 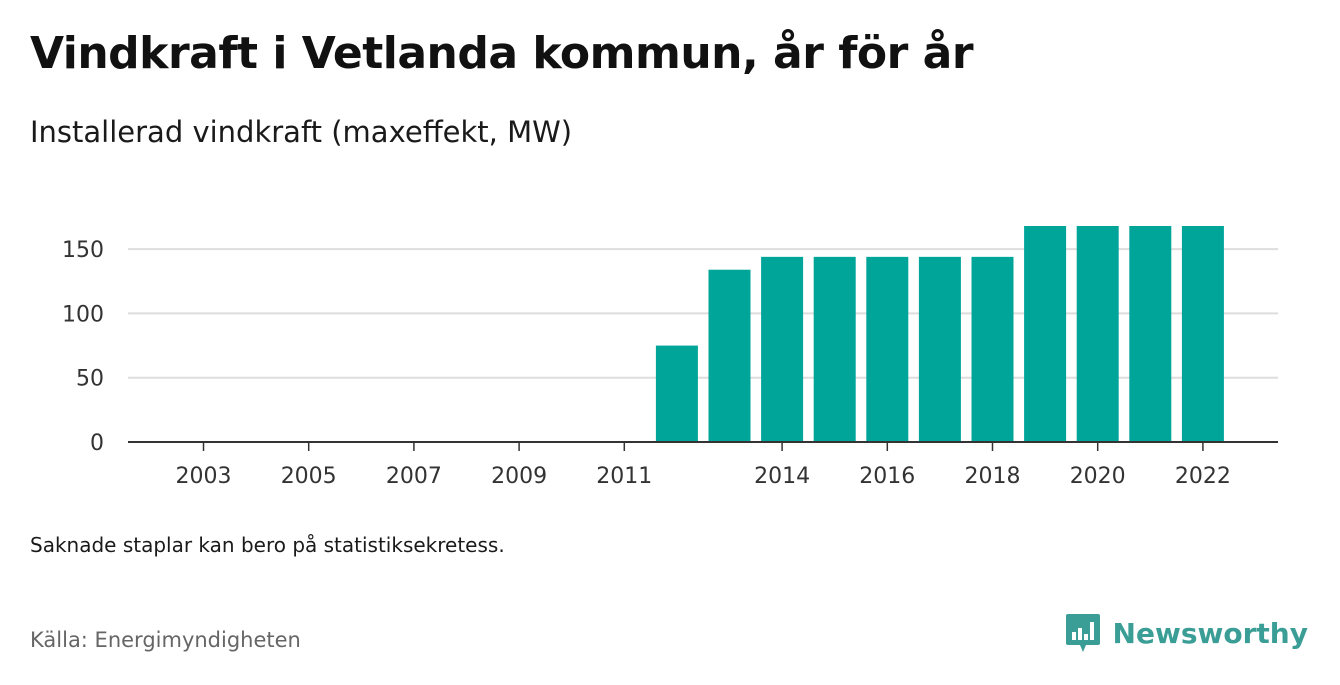 I want to click on source-credit: Källa: Energimyndigheten, so click(x=165, y=640).